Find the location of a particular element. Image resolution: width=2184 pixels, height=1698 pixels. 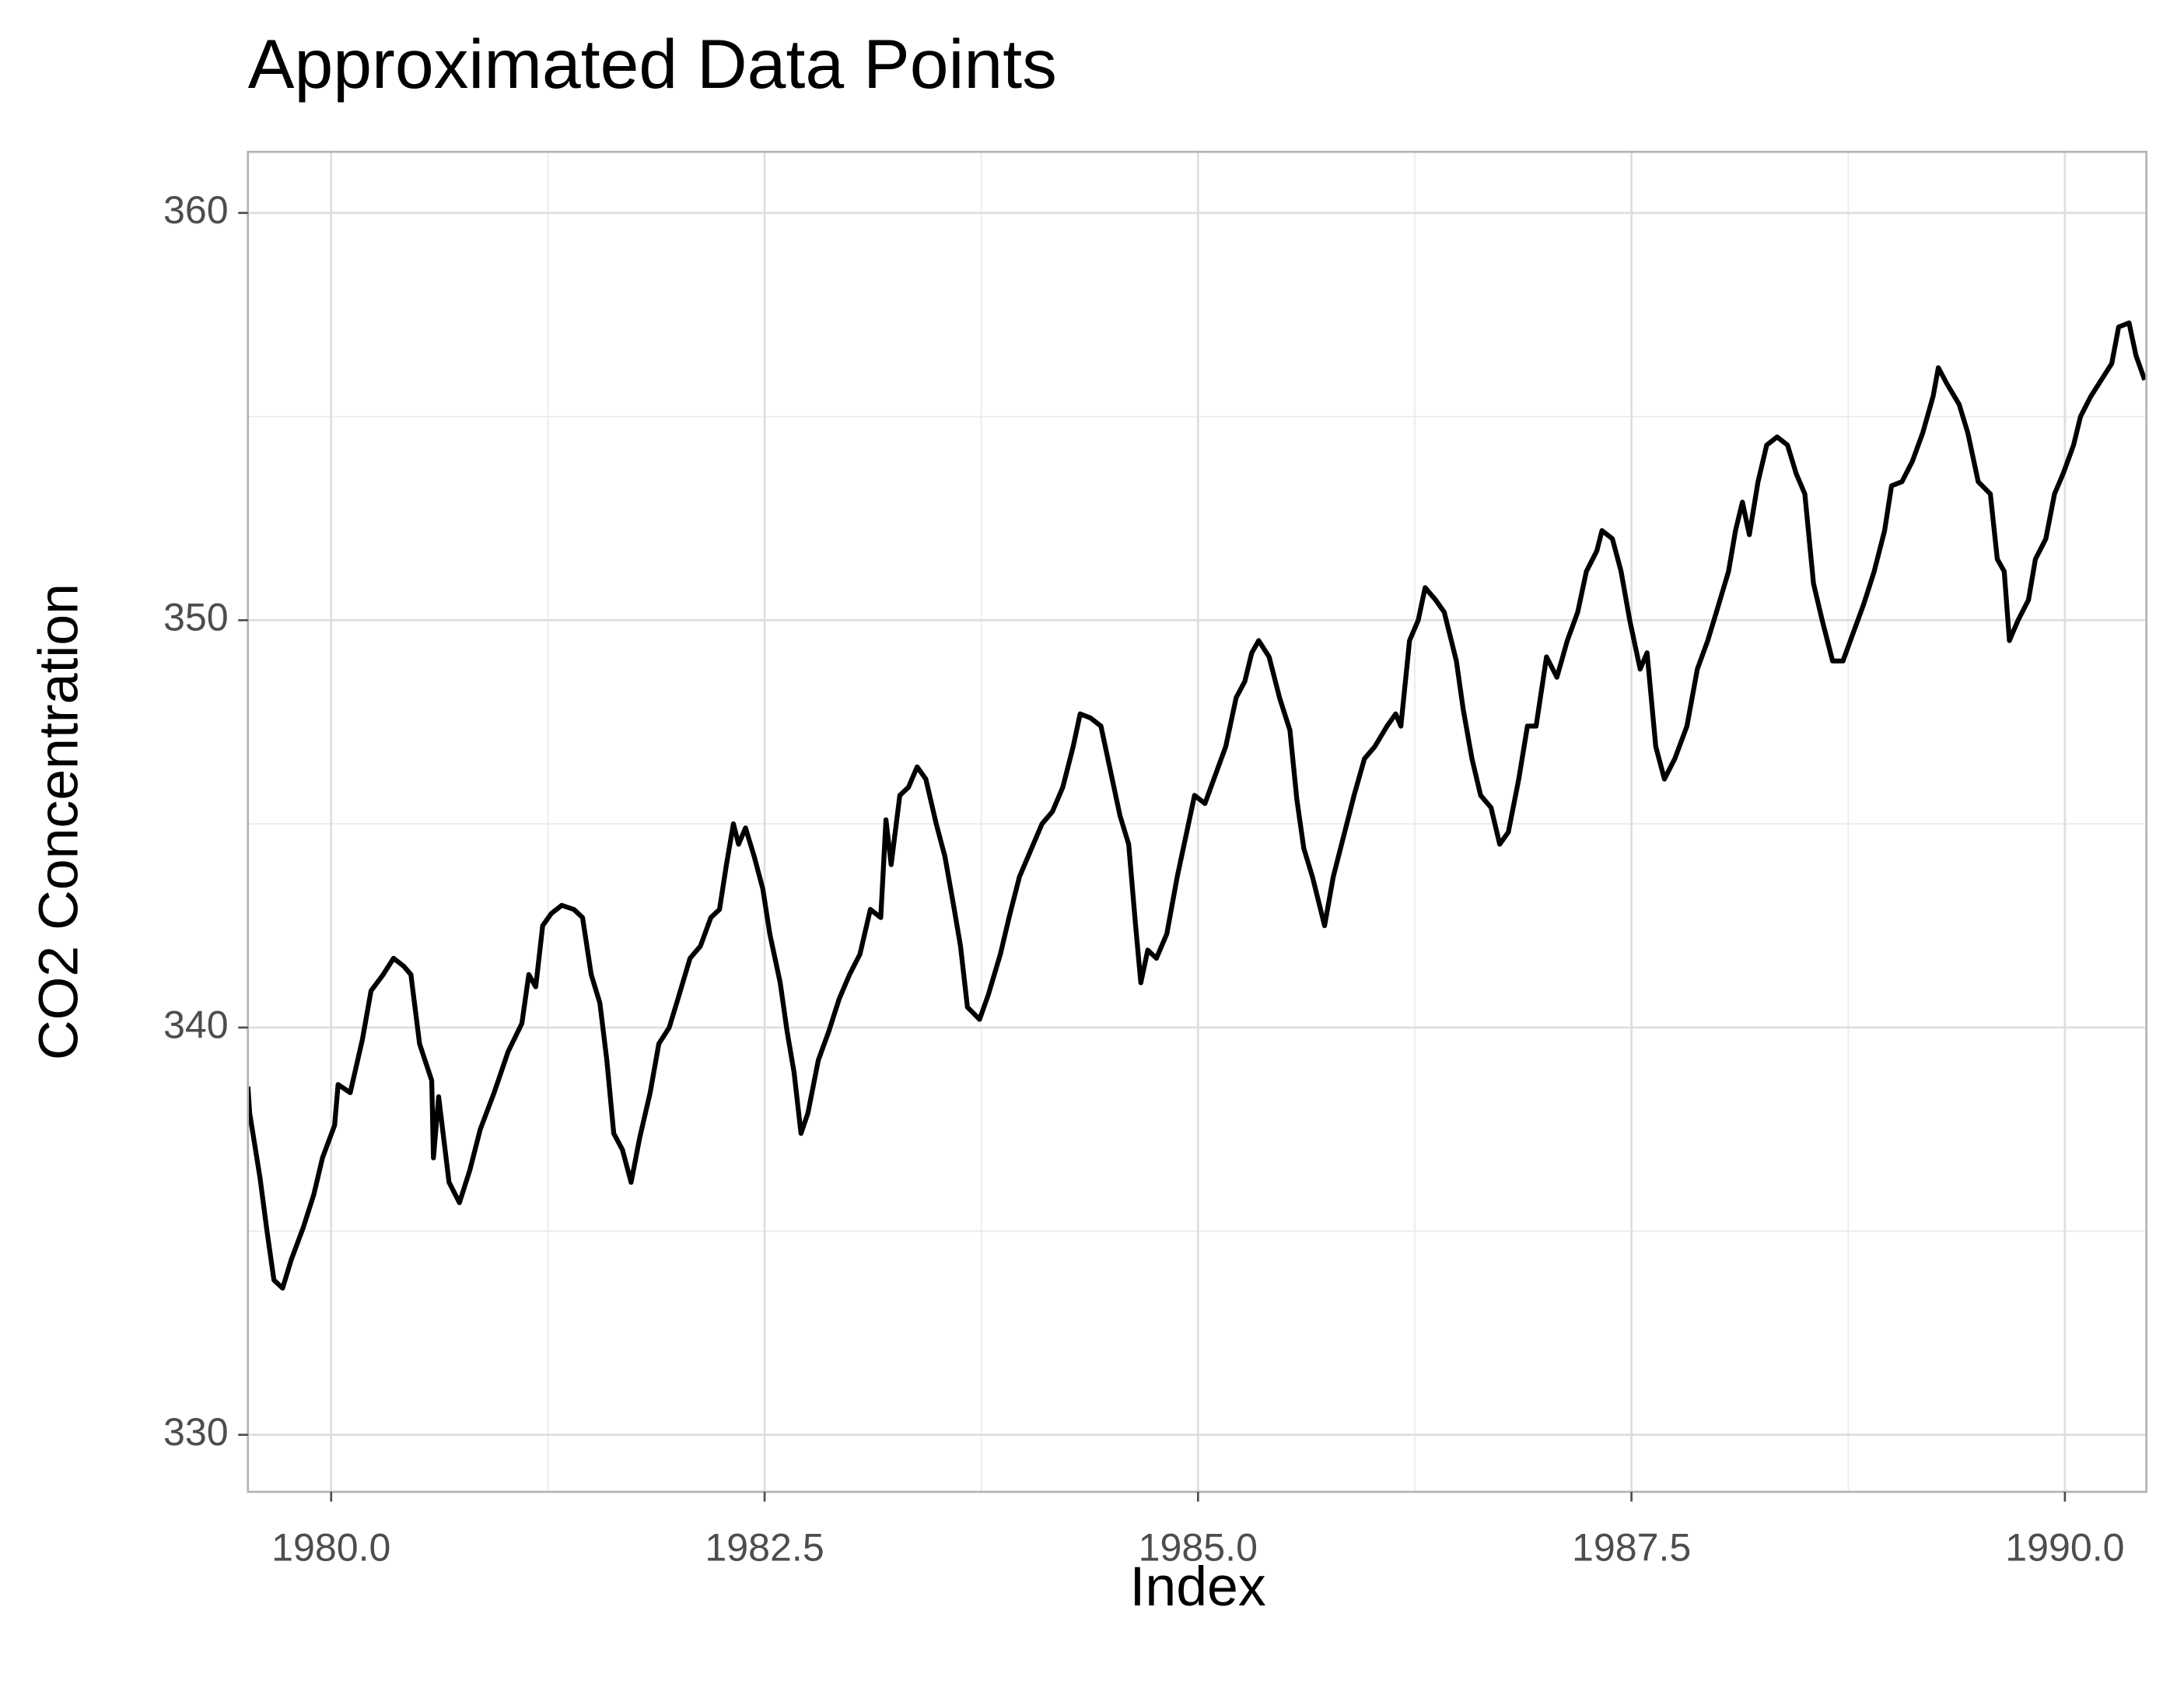

y-tick-label: 350 is located at coordinates (196, 617).